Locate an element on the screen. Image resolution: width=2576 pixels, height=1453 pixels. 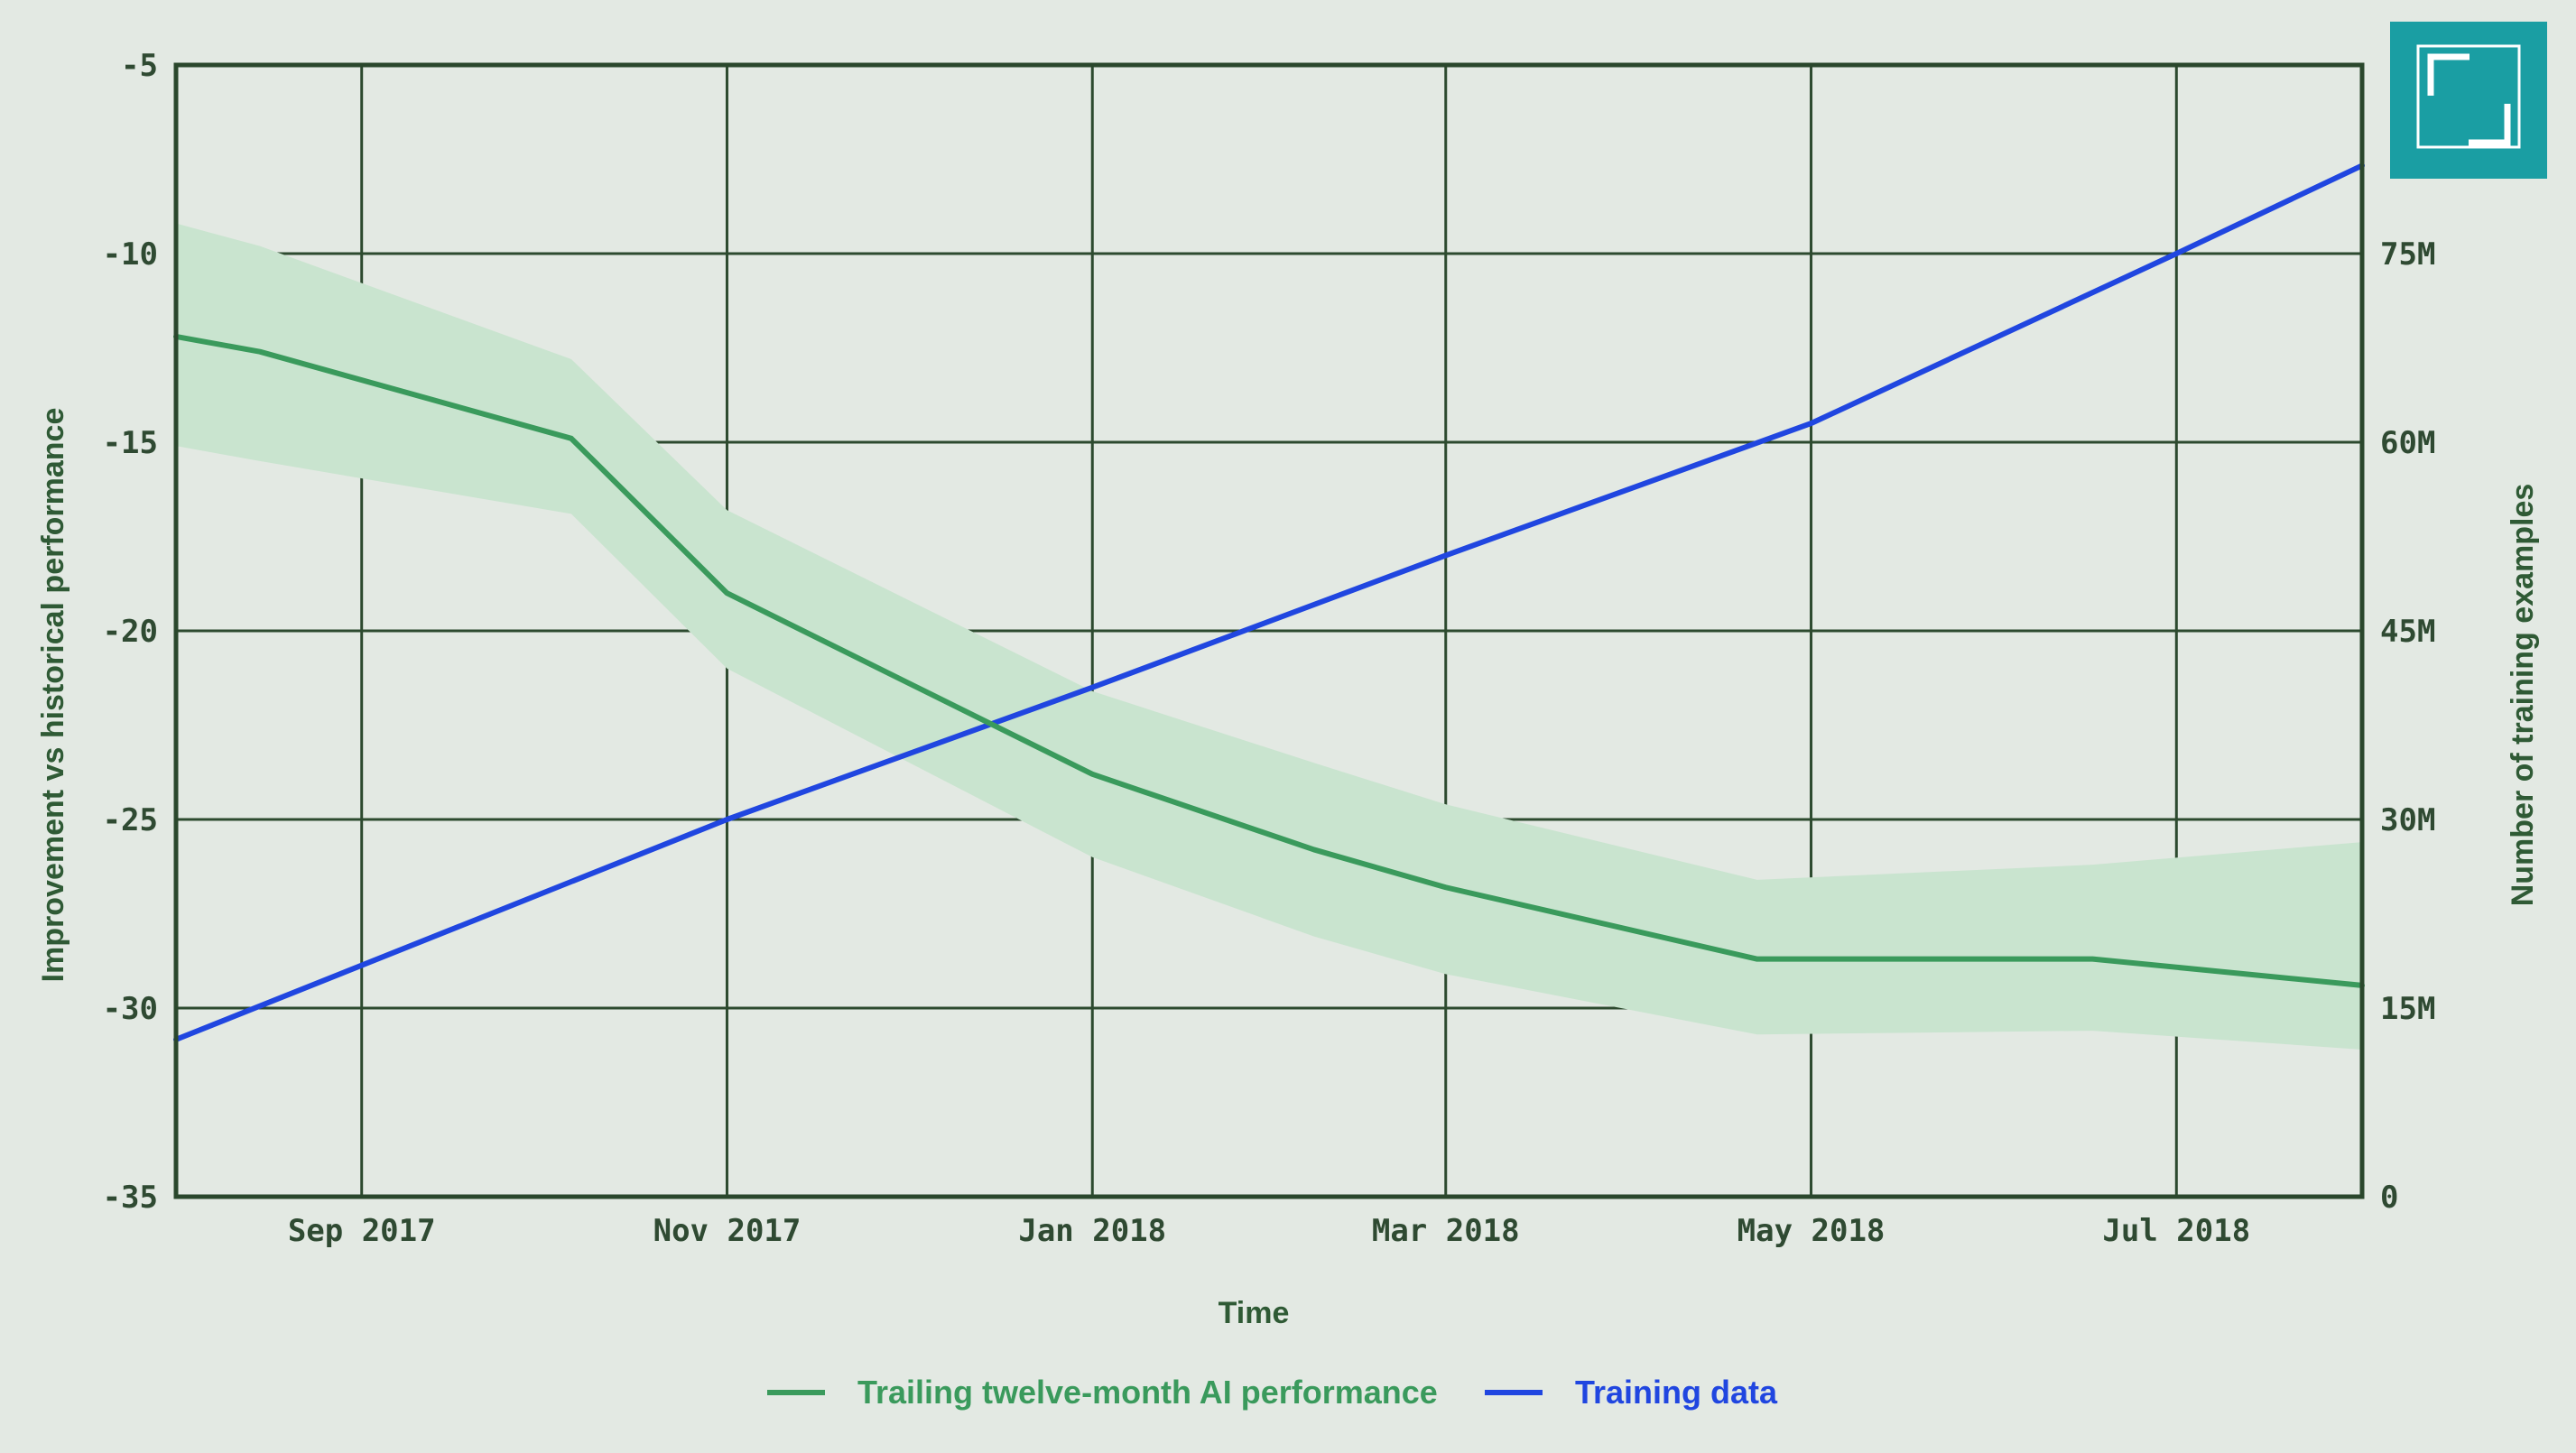
x-tick-label: Jan 2018 is located at coordinates (1092, 1231).